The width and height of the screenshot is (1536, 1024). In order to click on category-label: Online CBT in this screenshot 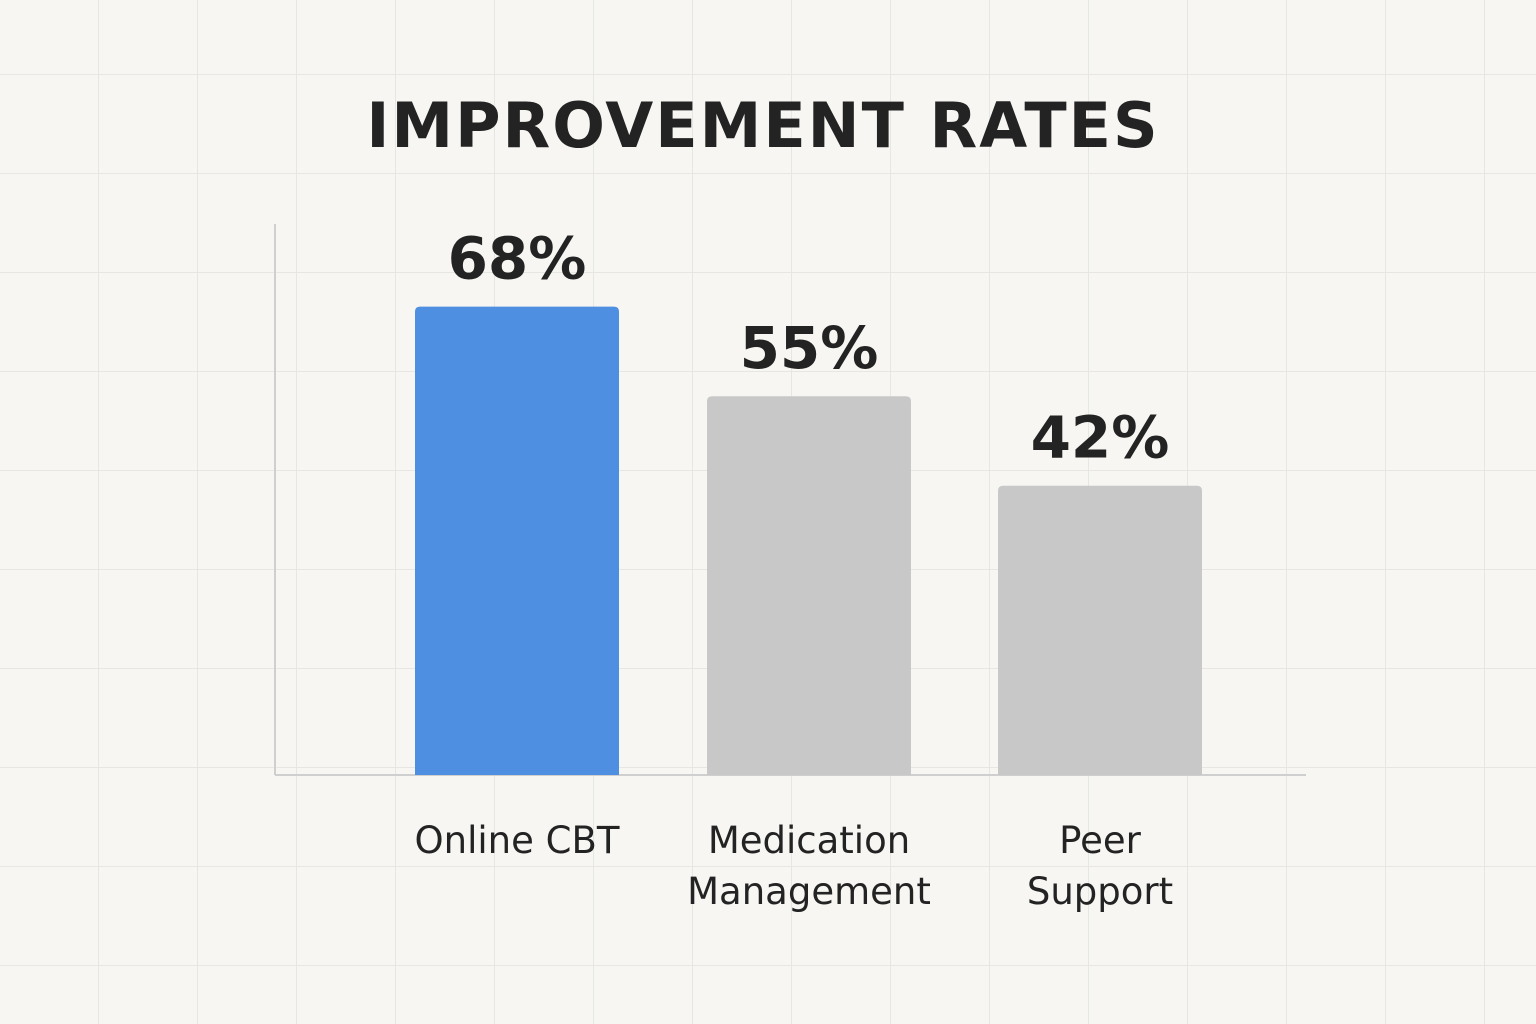, I will do `click(517, 840)`.